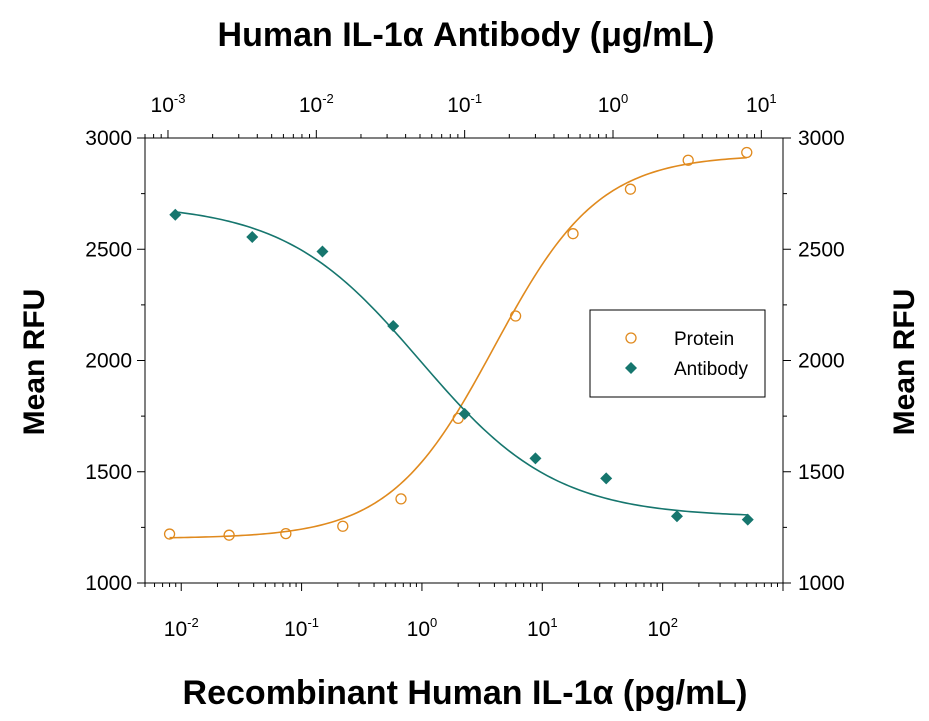 This screenshot has height=721, width=929. Describe the element at coordinates (542, 628) in the screenshot. I see `x-tick-label: 10¹` at that location.